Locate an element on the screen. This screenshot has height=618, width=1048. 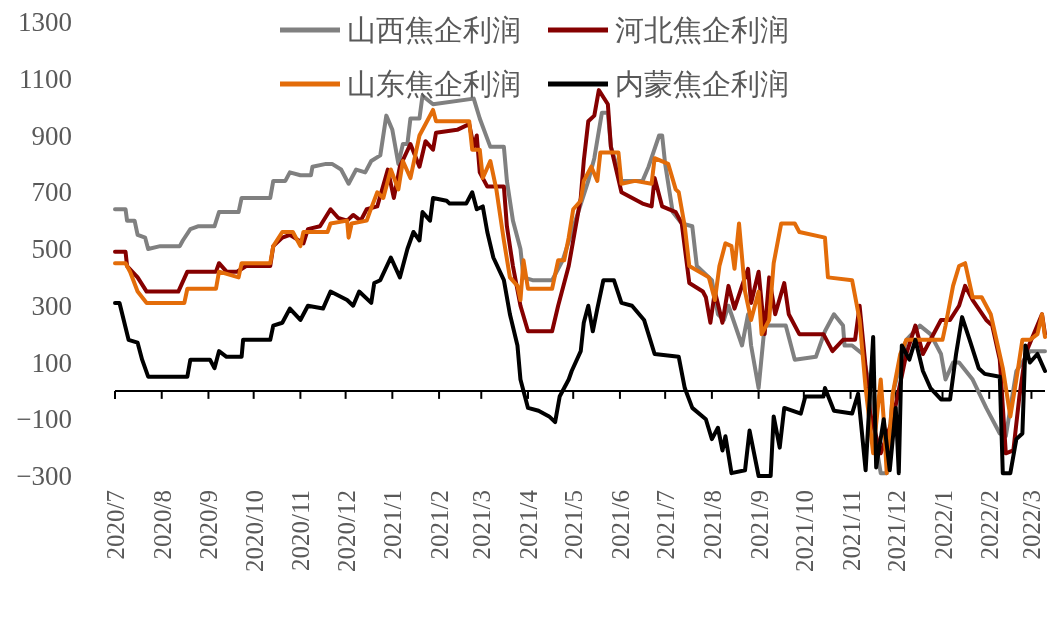
x-tick-label: 2021/12 is located at coordinates (896, 531).